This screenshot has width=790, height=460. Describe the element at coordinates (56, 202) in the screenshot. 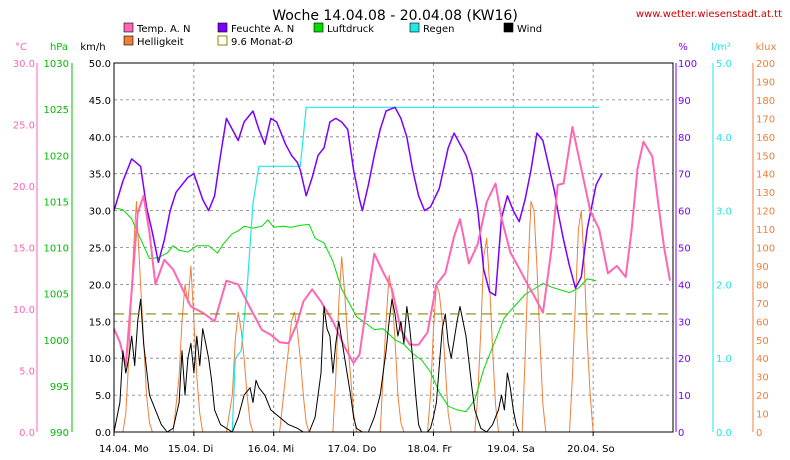

I see `pressure-tick-label: 1015` at that location.